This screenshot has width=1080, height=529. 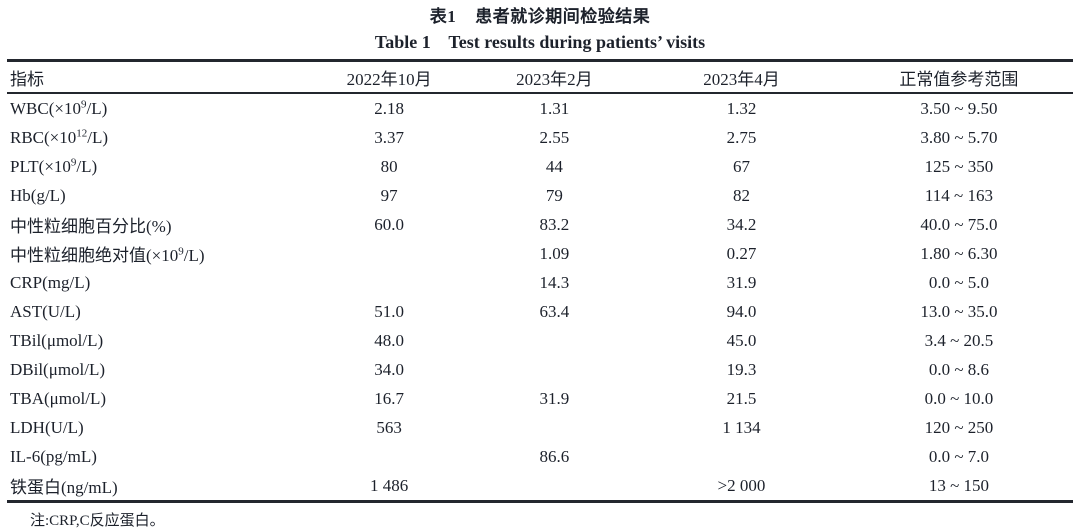 What do you see at coordinates (157, 282) in the screenshot?
I see `indicator-label: CRP(mg/L)` at bounding box center [157, 282].